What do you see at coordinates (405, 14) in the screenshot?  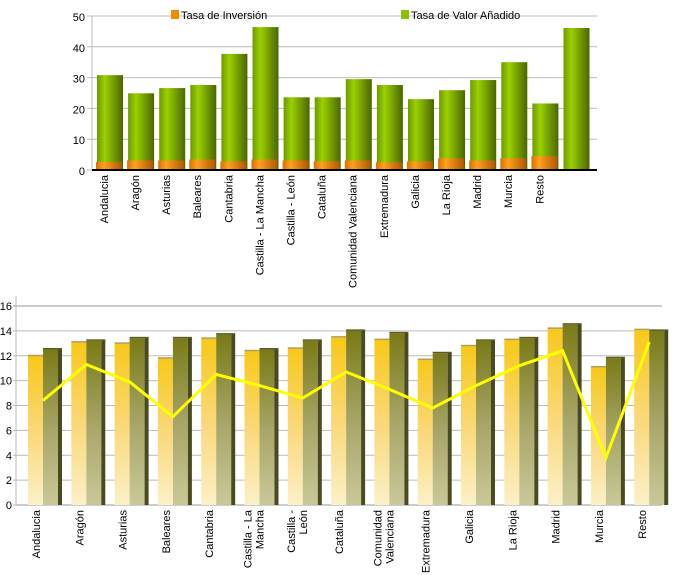 I see `legend-swatch-valor` at bounding box center [405, 14].